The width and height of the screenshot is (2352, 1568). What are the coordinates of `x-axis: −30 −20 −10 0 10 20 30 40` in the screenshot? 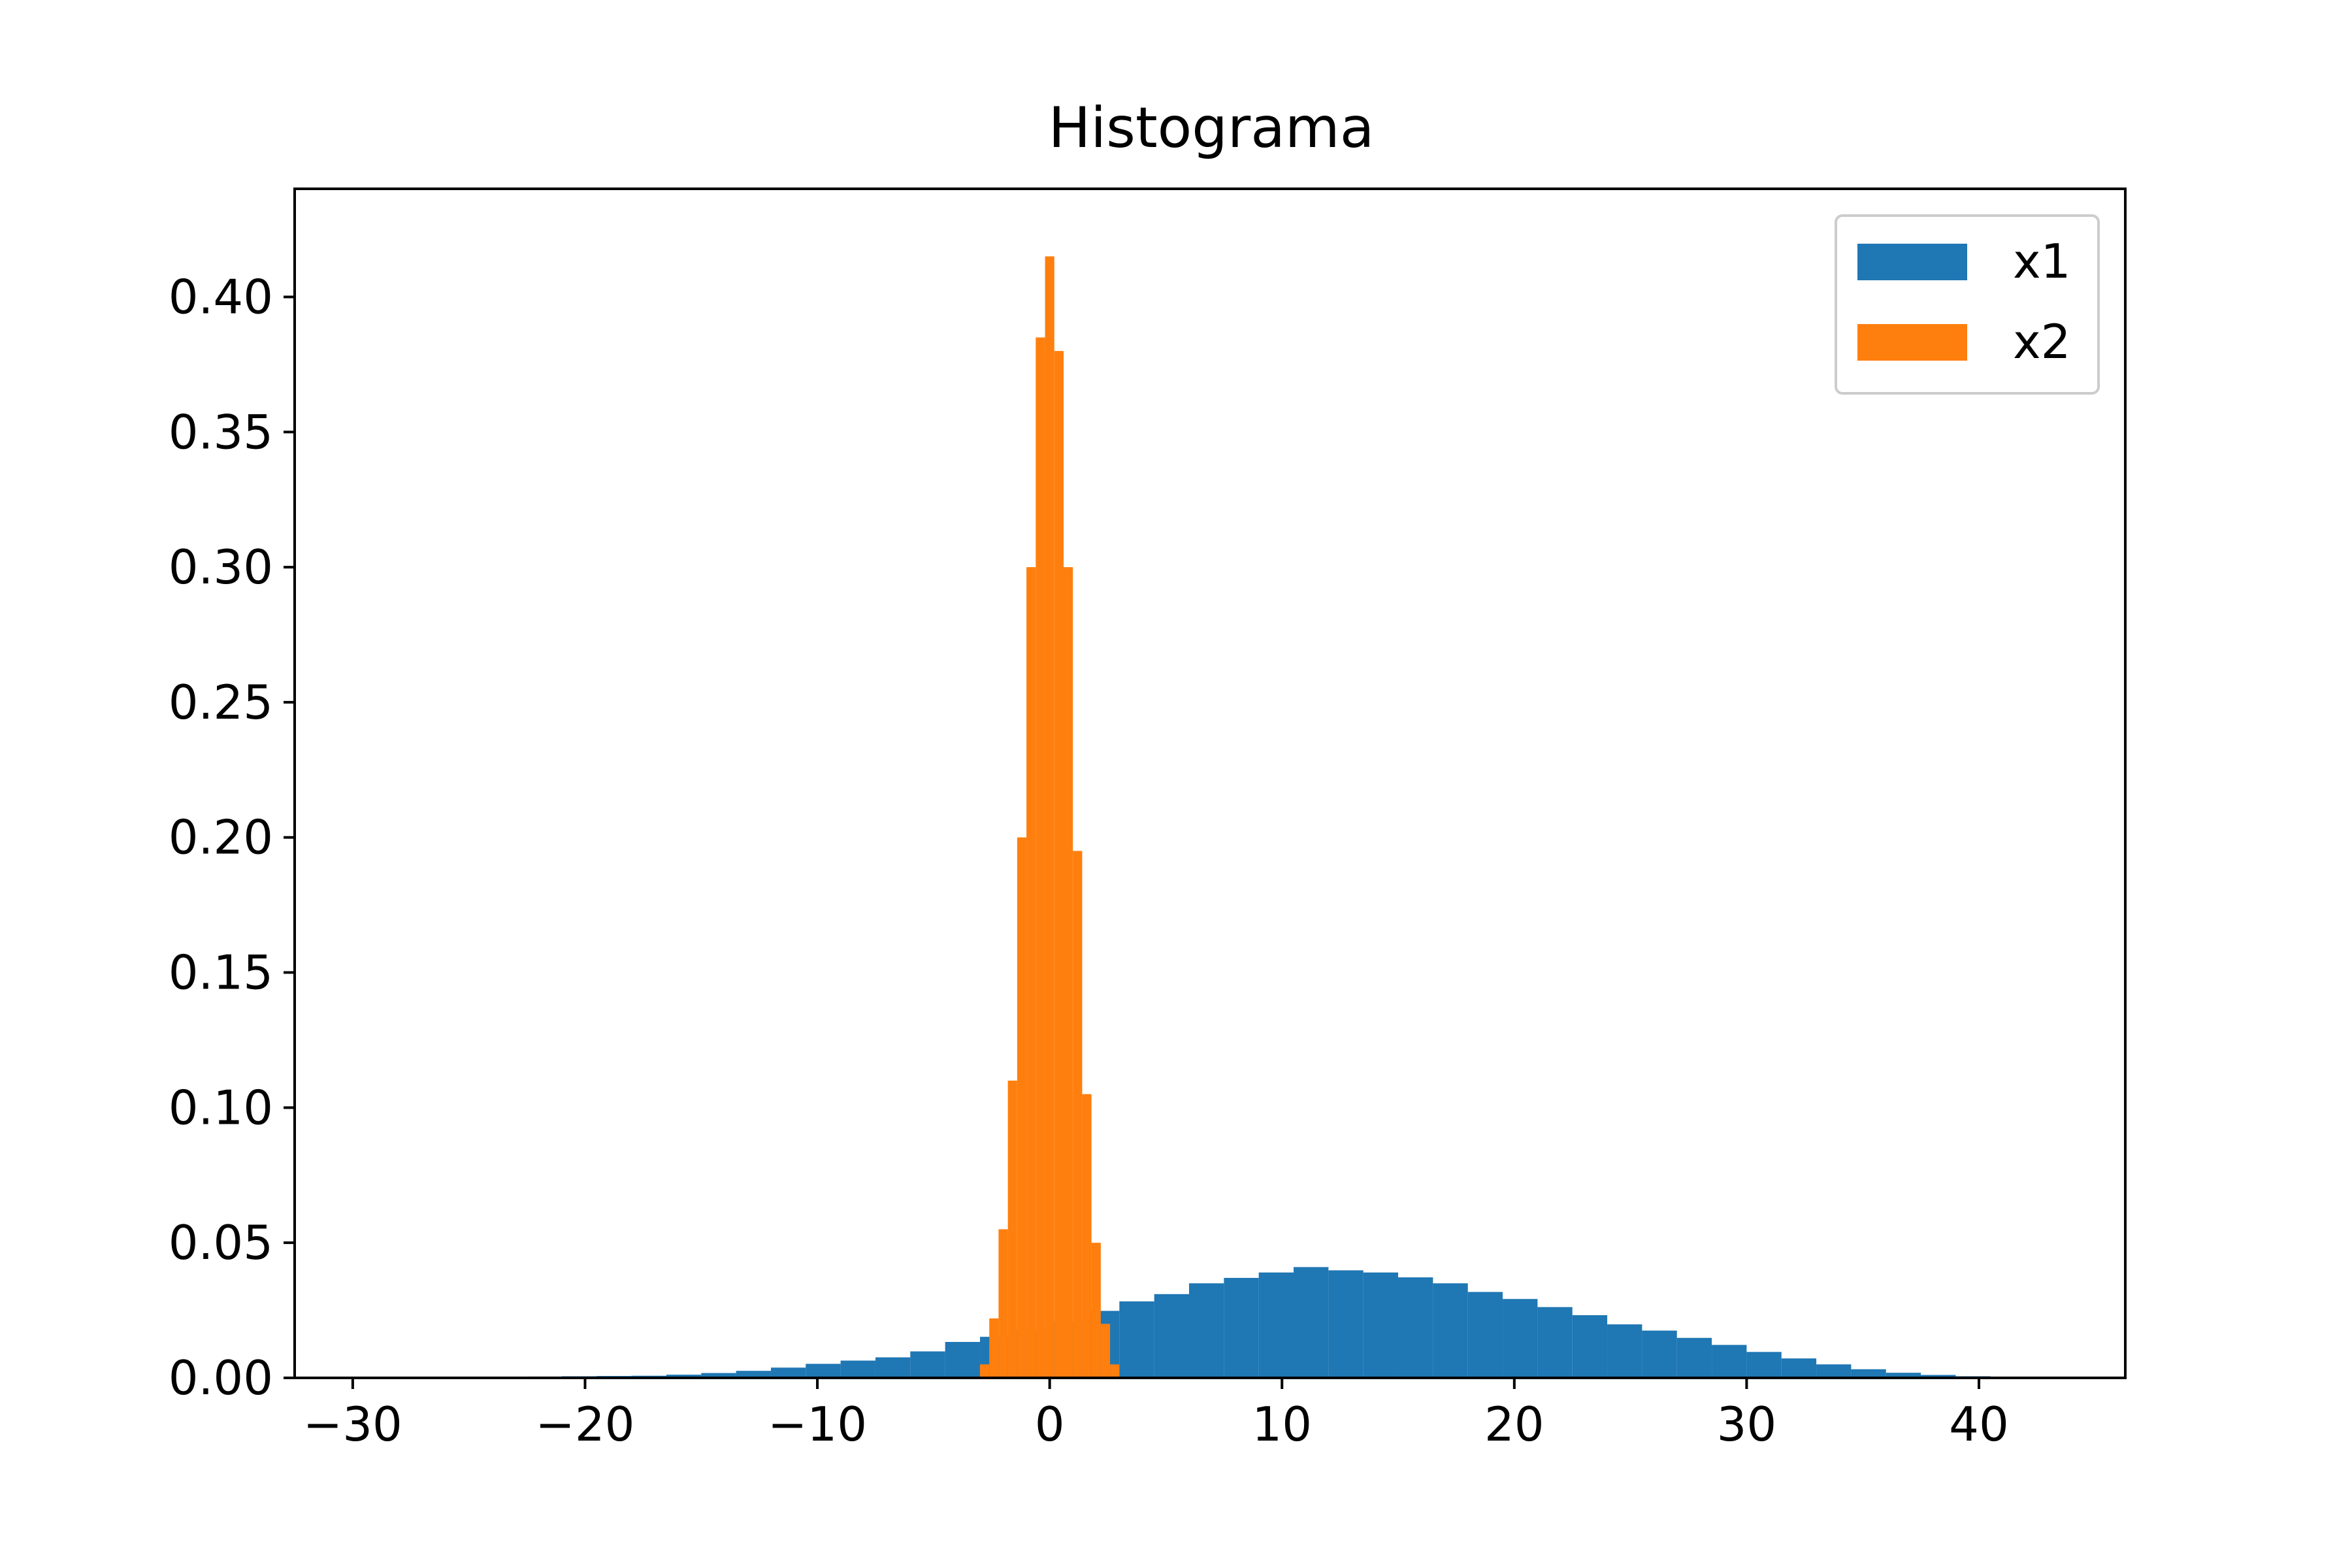 It's located at (1156, 1415).